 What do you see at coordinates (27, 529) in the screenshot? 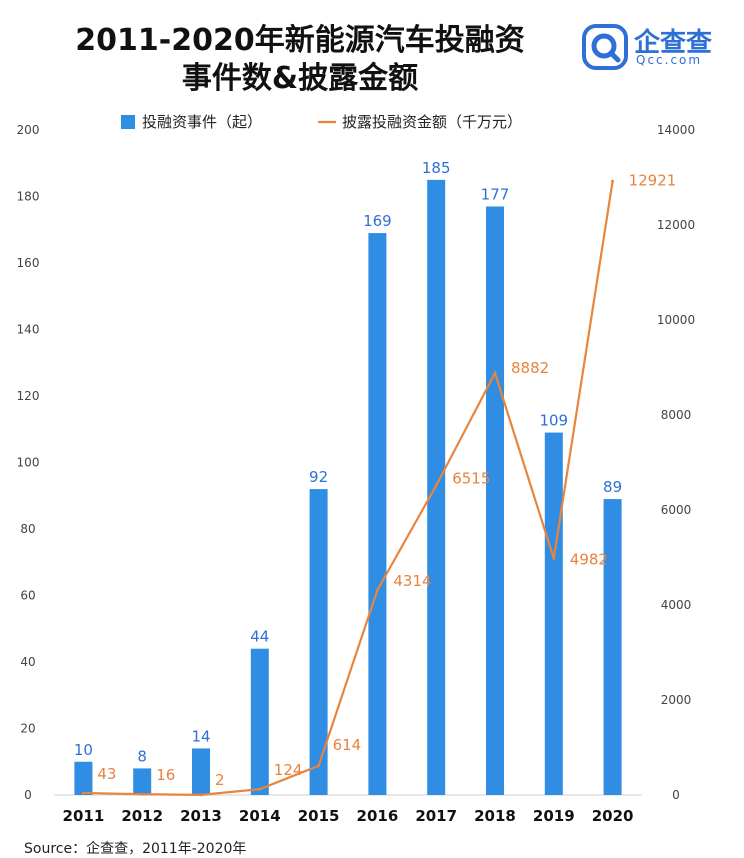
I see `y-left-tick-label: 80` at bounding box center [27, 529].